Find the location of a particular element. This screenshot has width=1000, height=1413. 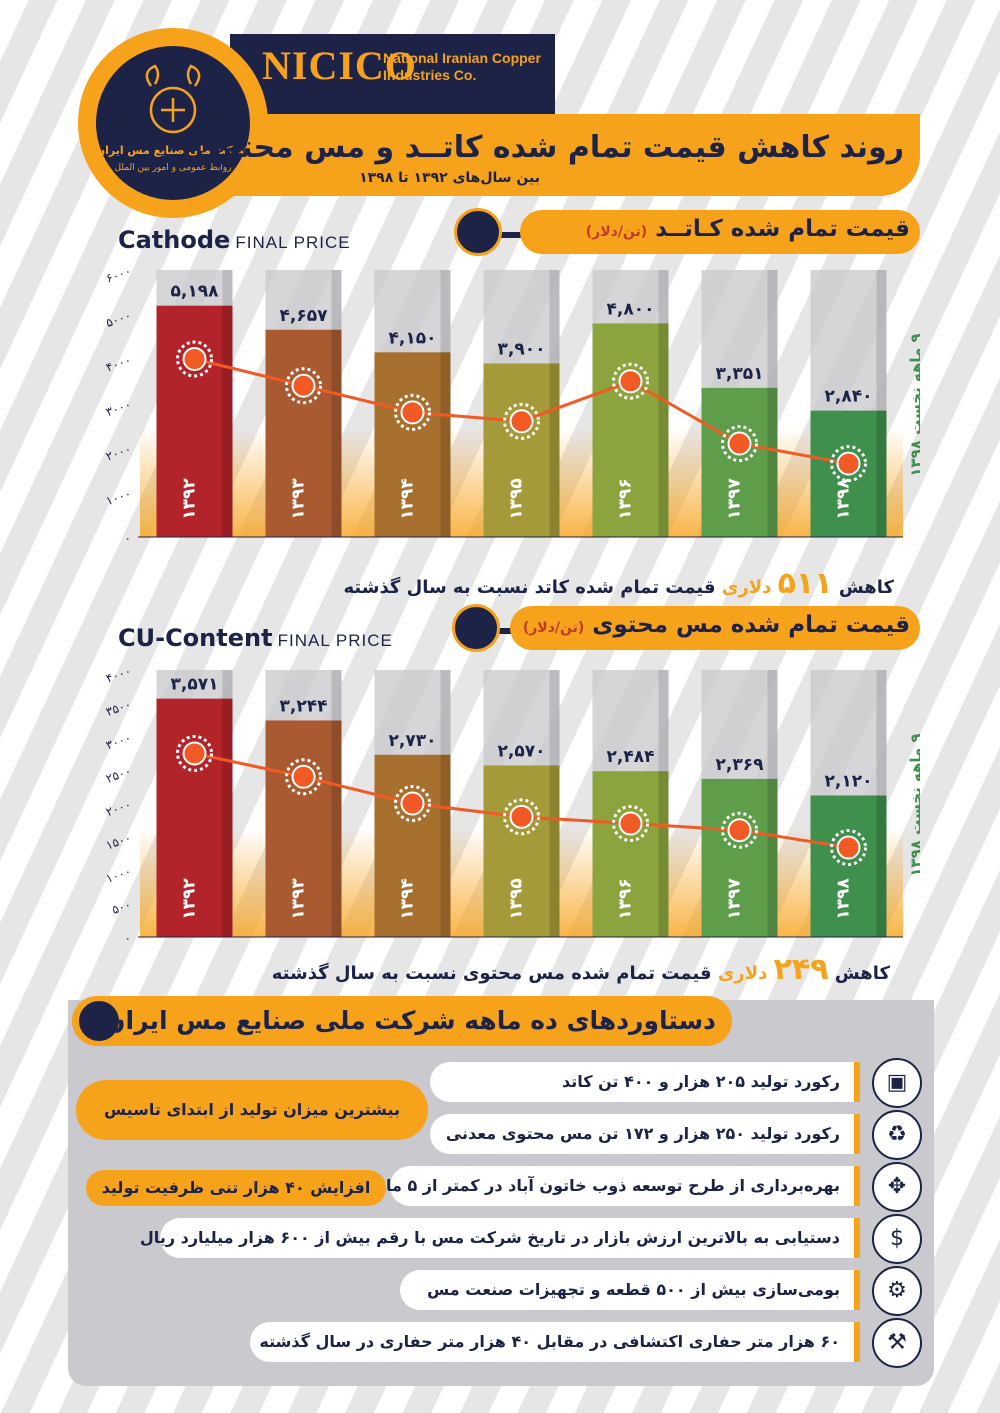

section-badge-icon is located at coordinates (99, 1021).